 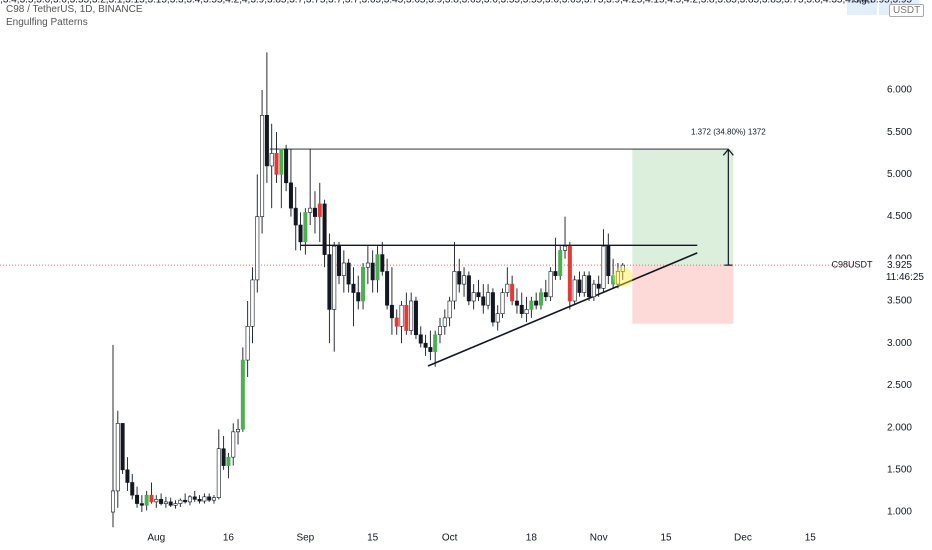 What do you see at coordinates (450, 538) in the screenshot?
I see `x-tick-label: Oct` at bounding box center [450, 538].